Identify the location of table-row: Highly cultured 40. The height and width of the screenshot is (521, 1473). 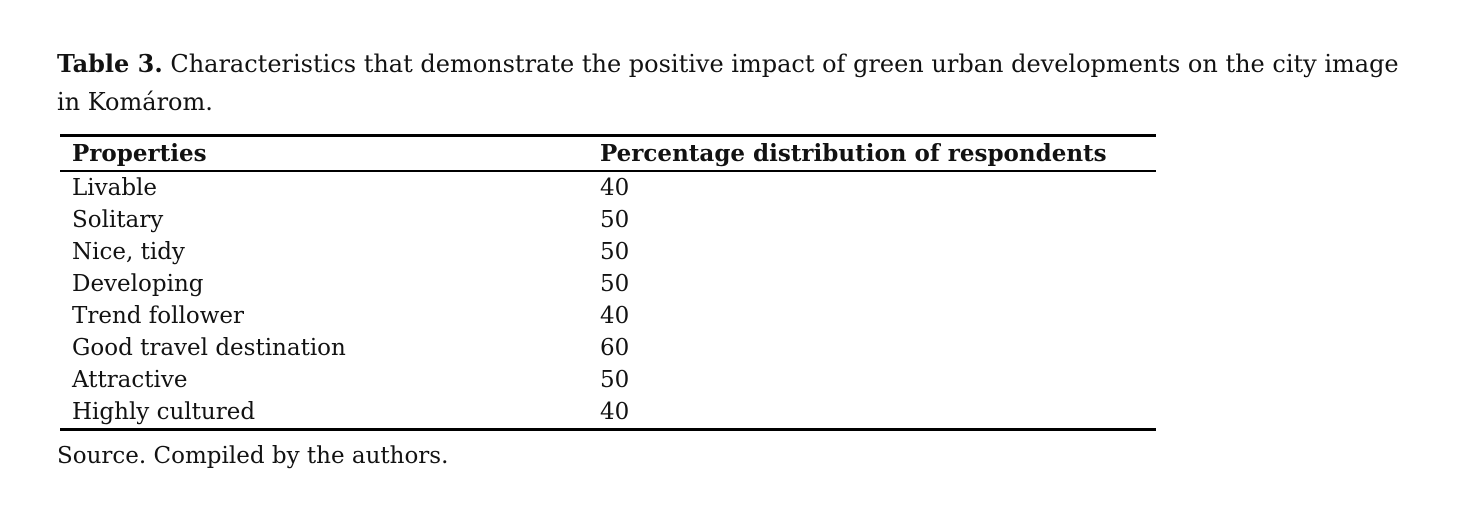
(608, 413).